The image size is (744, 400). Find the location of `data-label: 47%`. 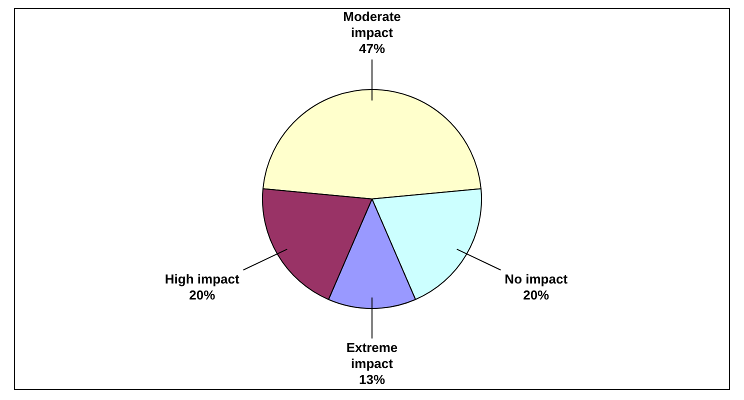

data-label: 47% is located at coordinates (372, 48).